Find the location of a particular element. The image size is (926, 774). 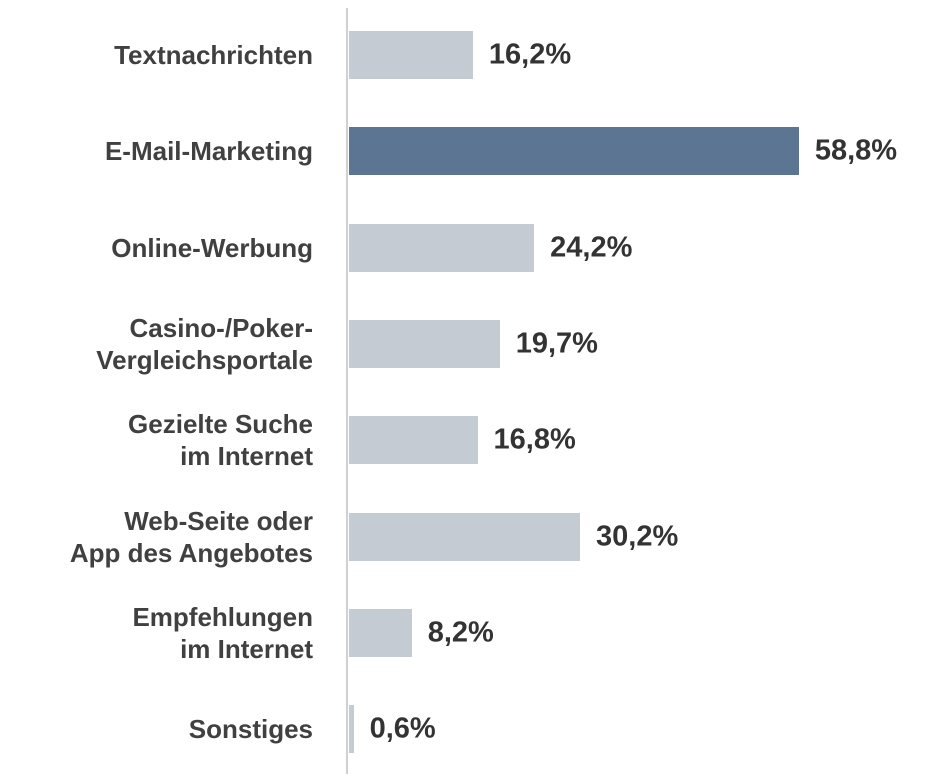

category-label: Online-Werbung is located at coordinates (212, 247).